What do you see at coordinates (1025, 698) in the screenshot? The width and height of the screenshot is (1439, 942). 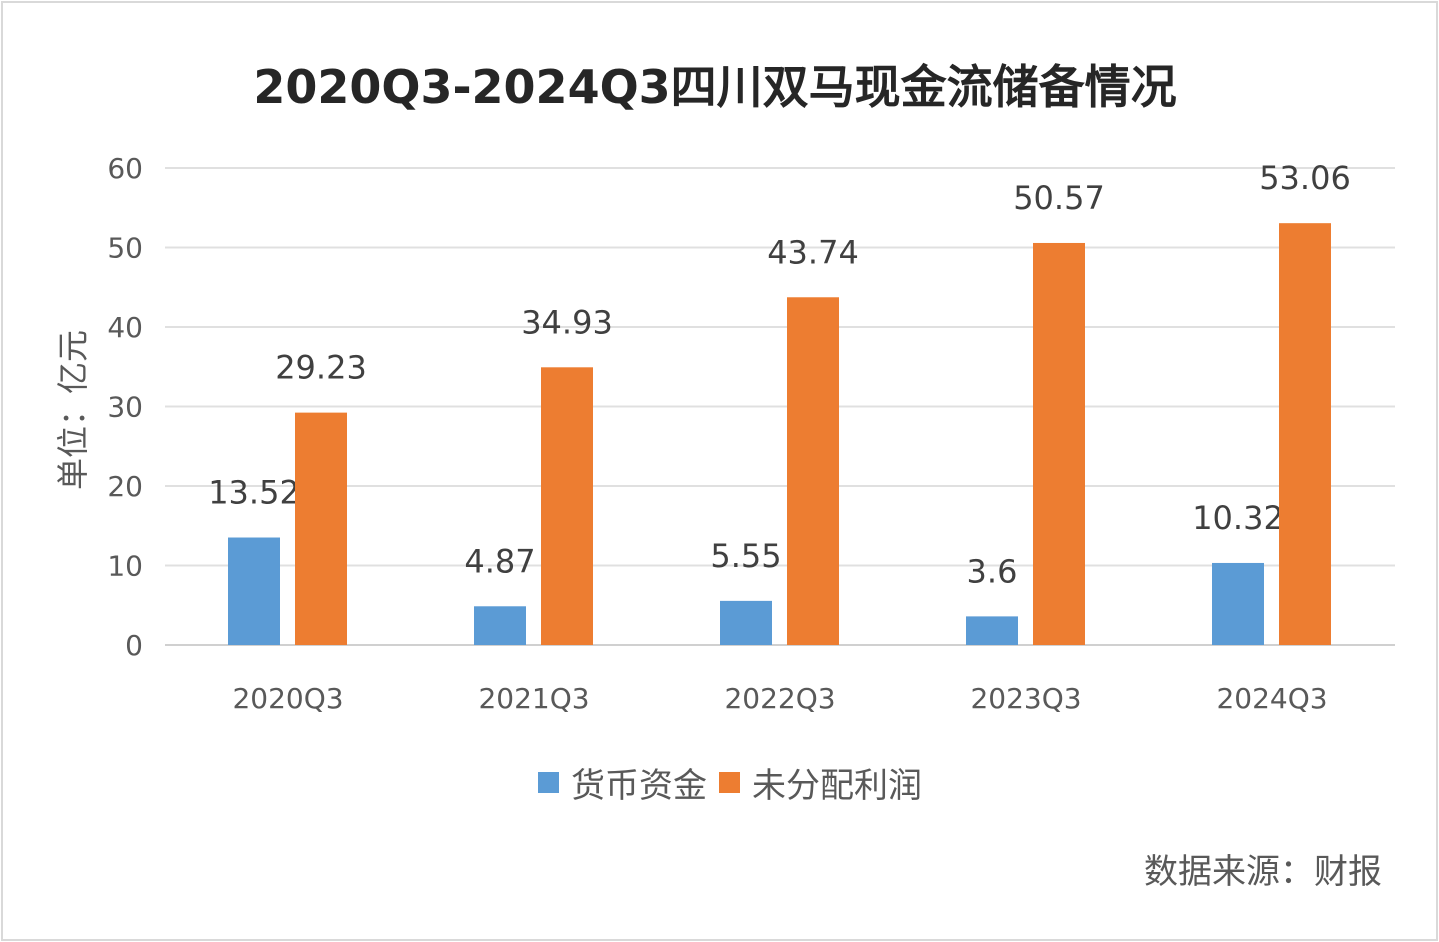 I see `x-tick-label: 2023Q3` at bounding box center [1025, 698].